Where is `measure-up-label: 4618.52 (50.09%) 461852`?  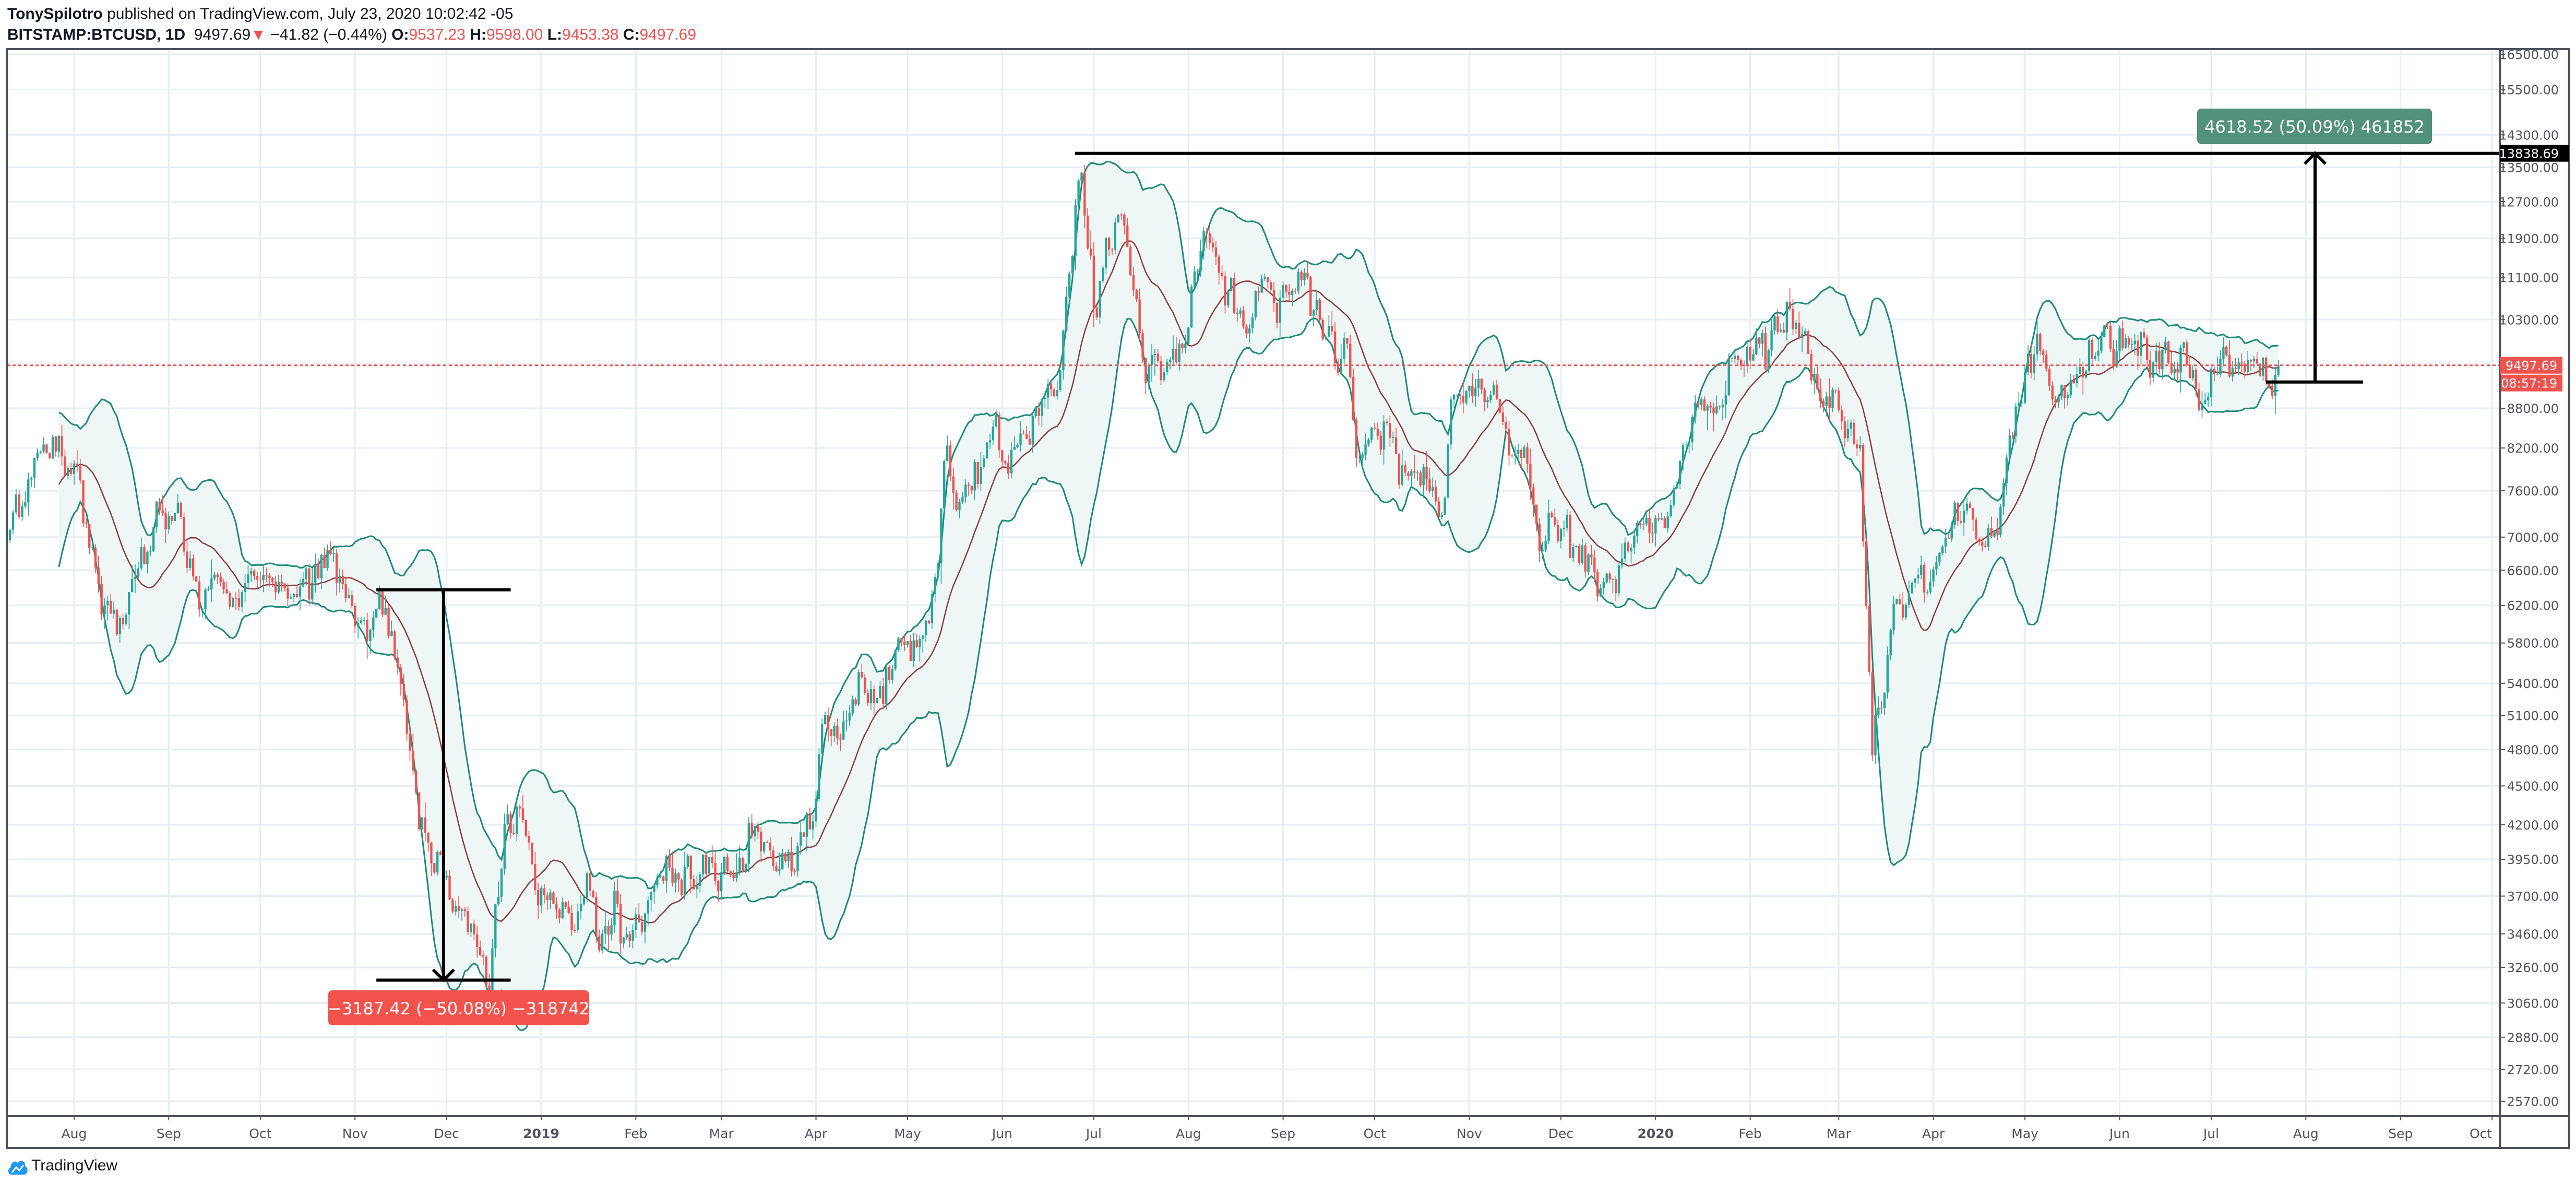 measure-up-label: 4618.52 (50.09%) 461852 is located at coordinates (2315, 126).